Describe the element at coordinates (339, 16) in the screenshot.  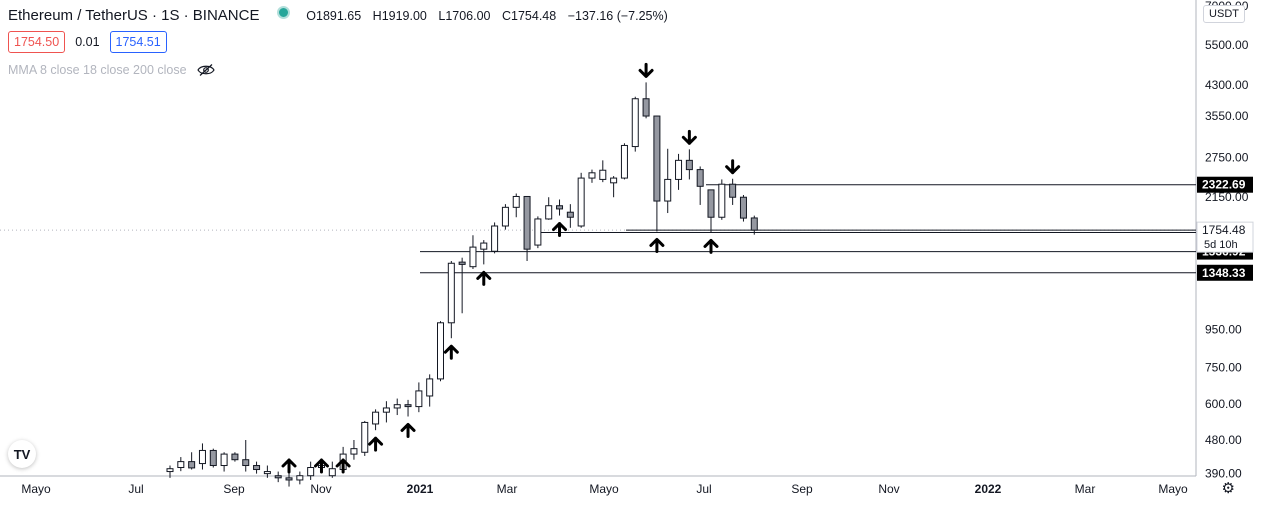
I see `open-value: 1891.65` at that location.